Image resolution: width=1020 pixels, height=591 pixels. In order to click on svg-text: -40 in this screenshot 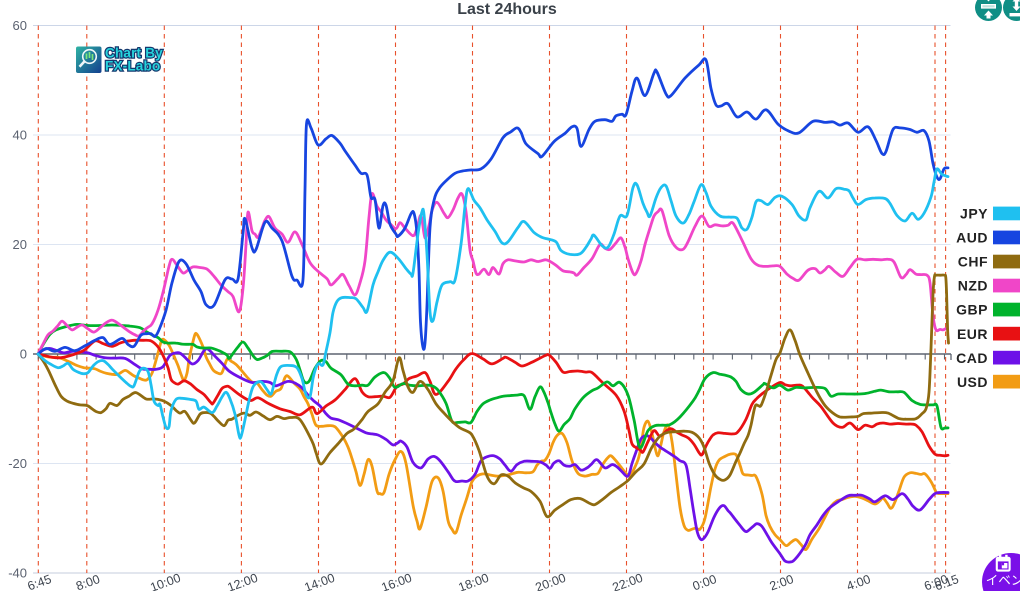, I will do `click(17, 573)`.